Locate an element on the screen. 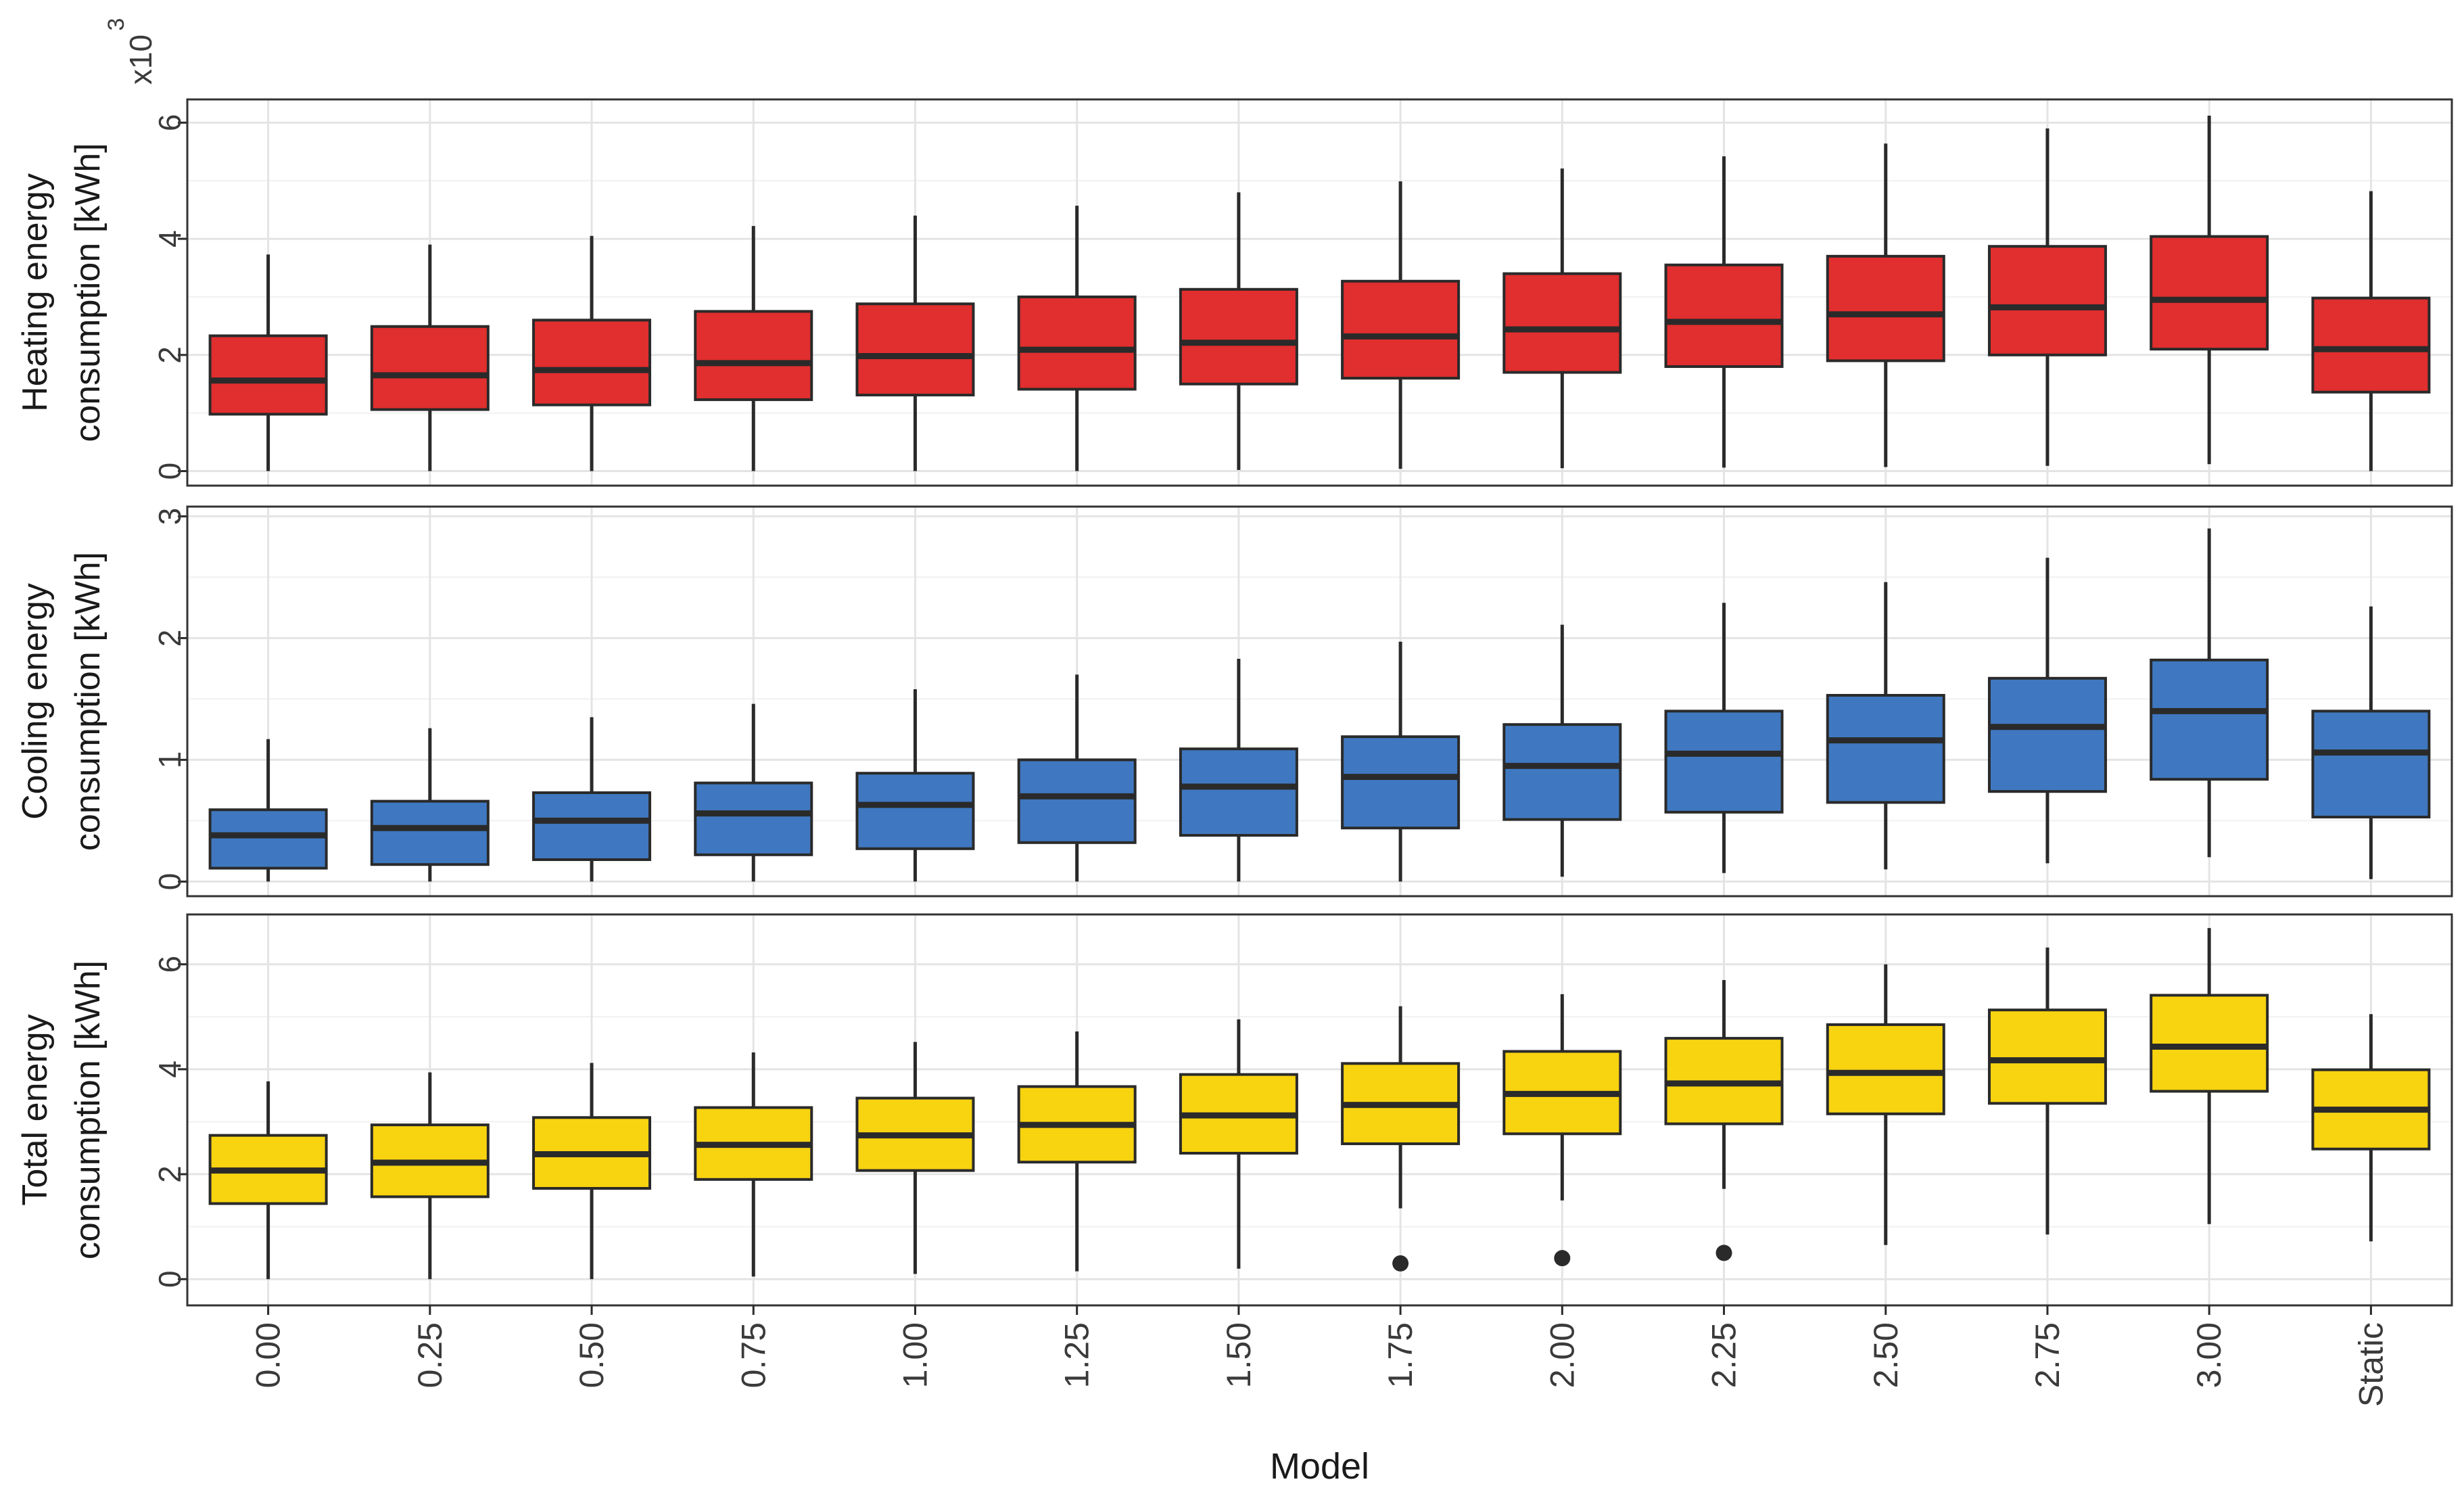  box-heating-0.25 is located at coordinates (430, 358).